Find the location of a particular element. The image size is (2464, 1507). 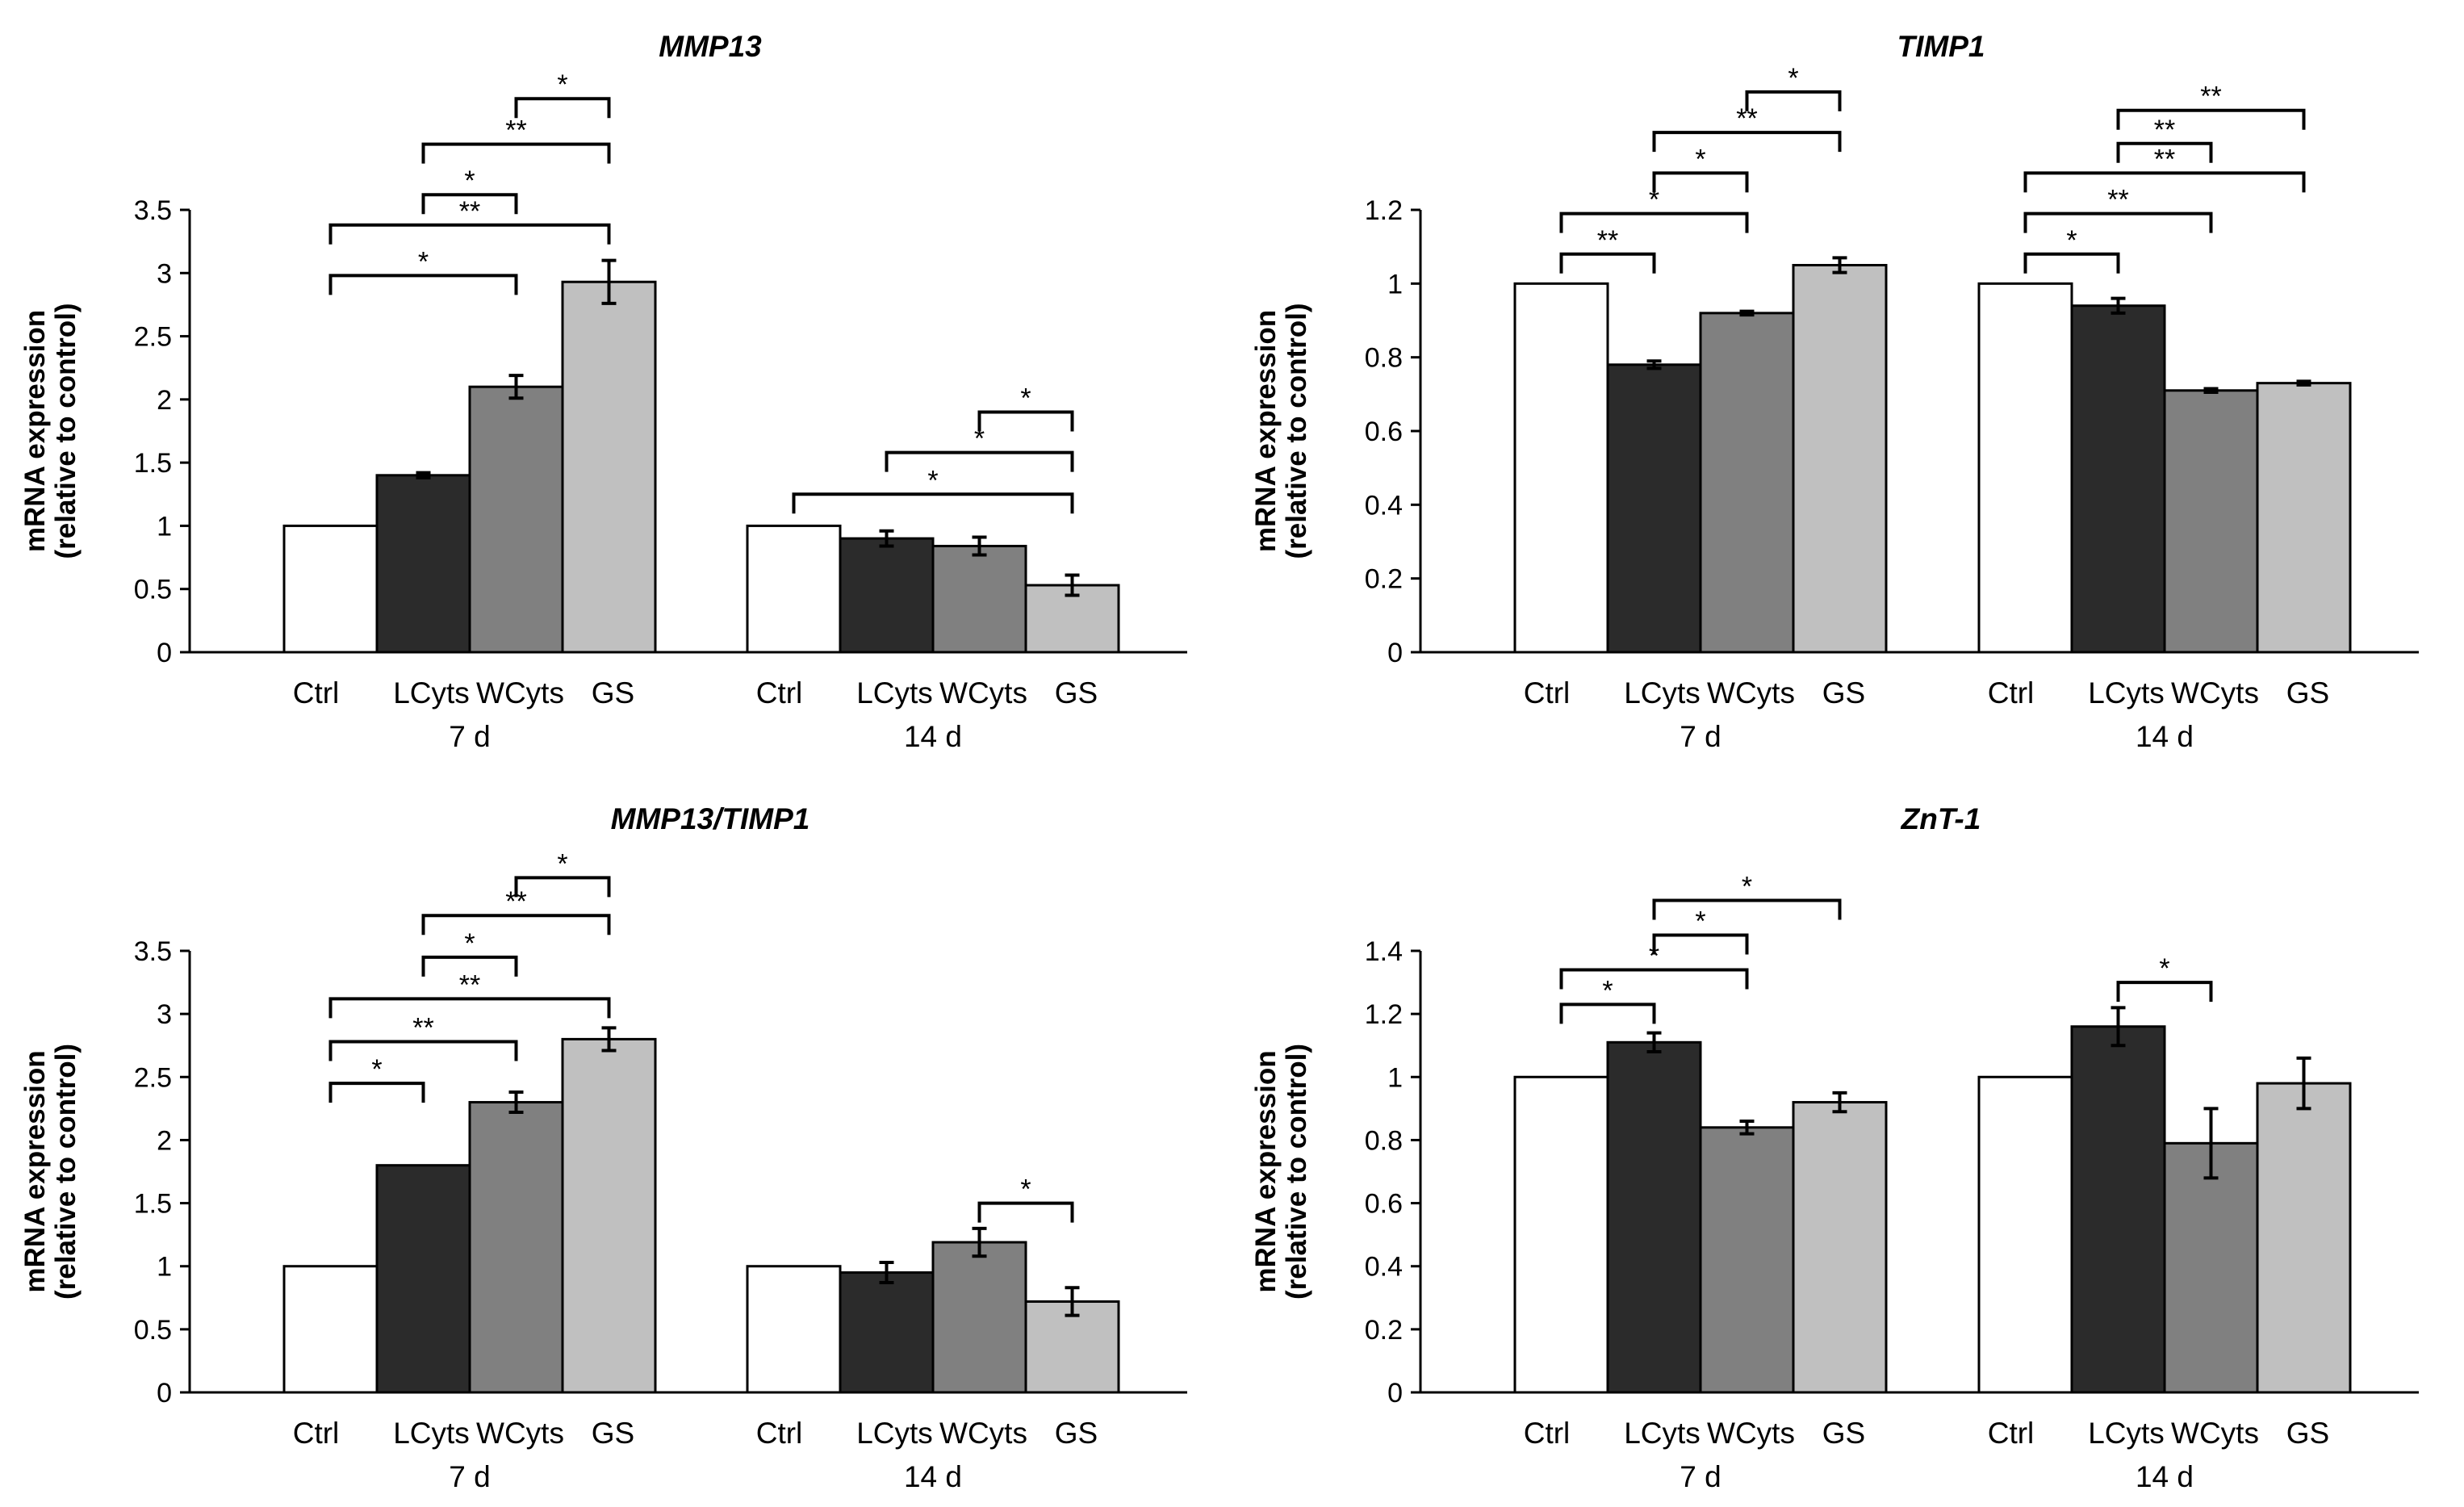

y-axis-label: (relative to control) is located at coordinates (1296, 431).